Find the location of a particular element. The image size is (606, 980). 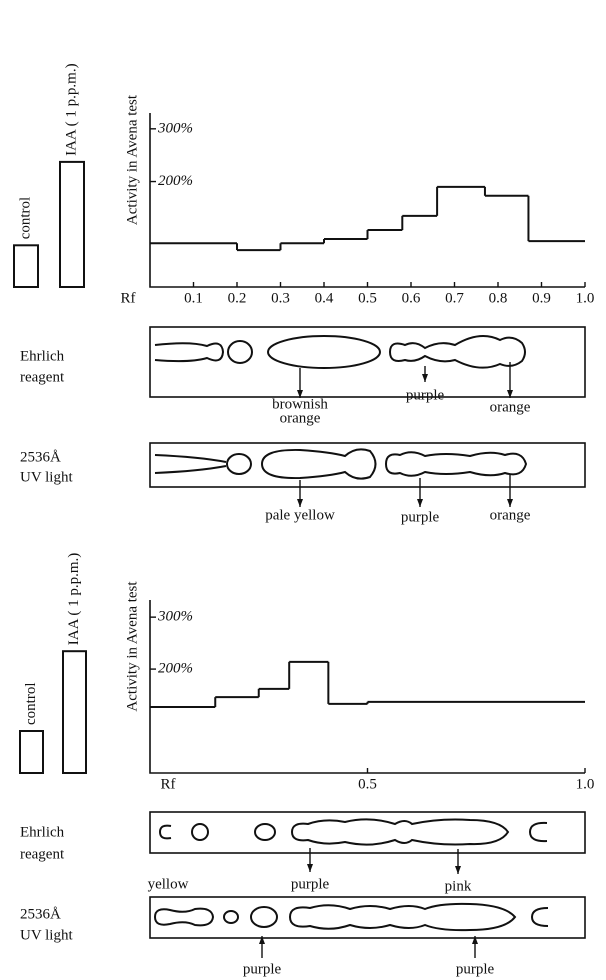

x-tick-label: 0.6 is located at coordinates (411, 298).